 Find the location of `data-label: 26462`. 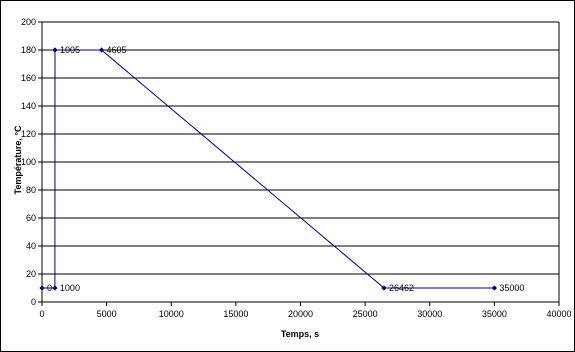

data-label: 26462 is located at coordinates (401, 288).